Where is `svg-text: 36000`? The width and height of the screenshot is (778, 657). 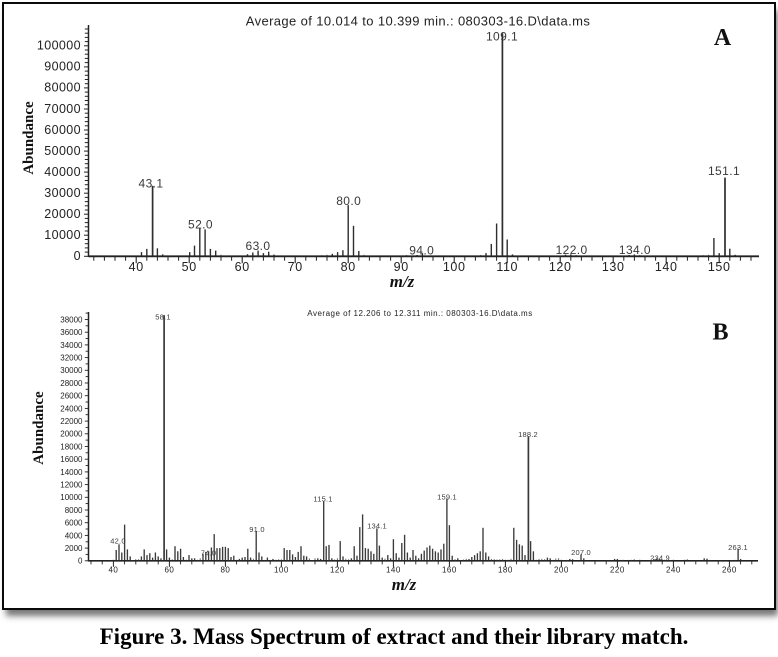 svg-text: 36000 is located at coordinates (71, 332).